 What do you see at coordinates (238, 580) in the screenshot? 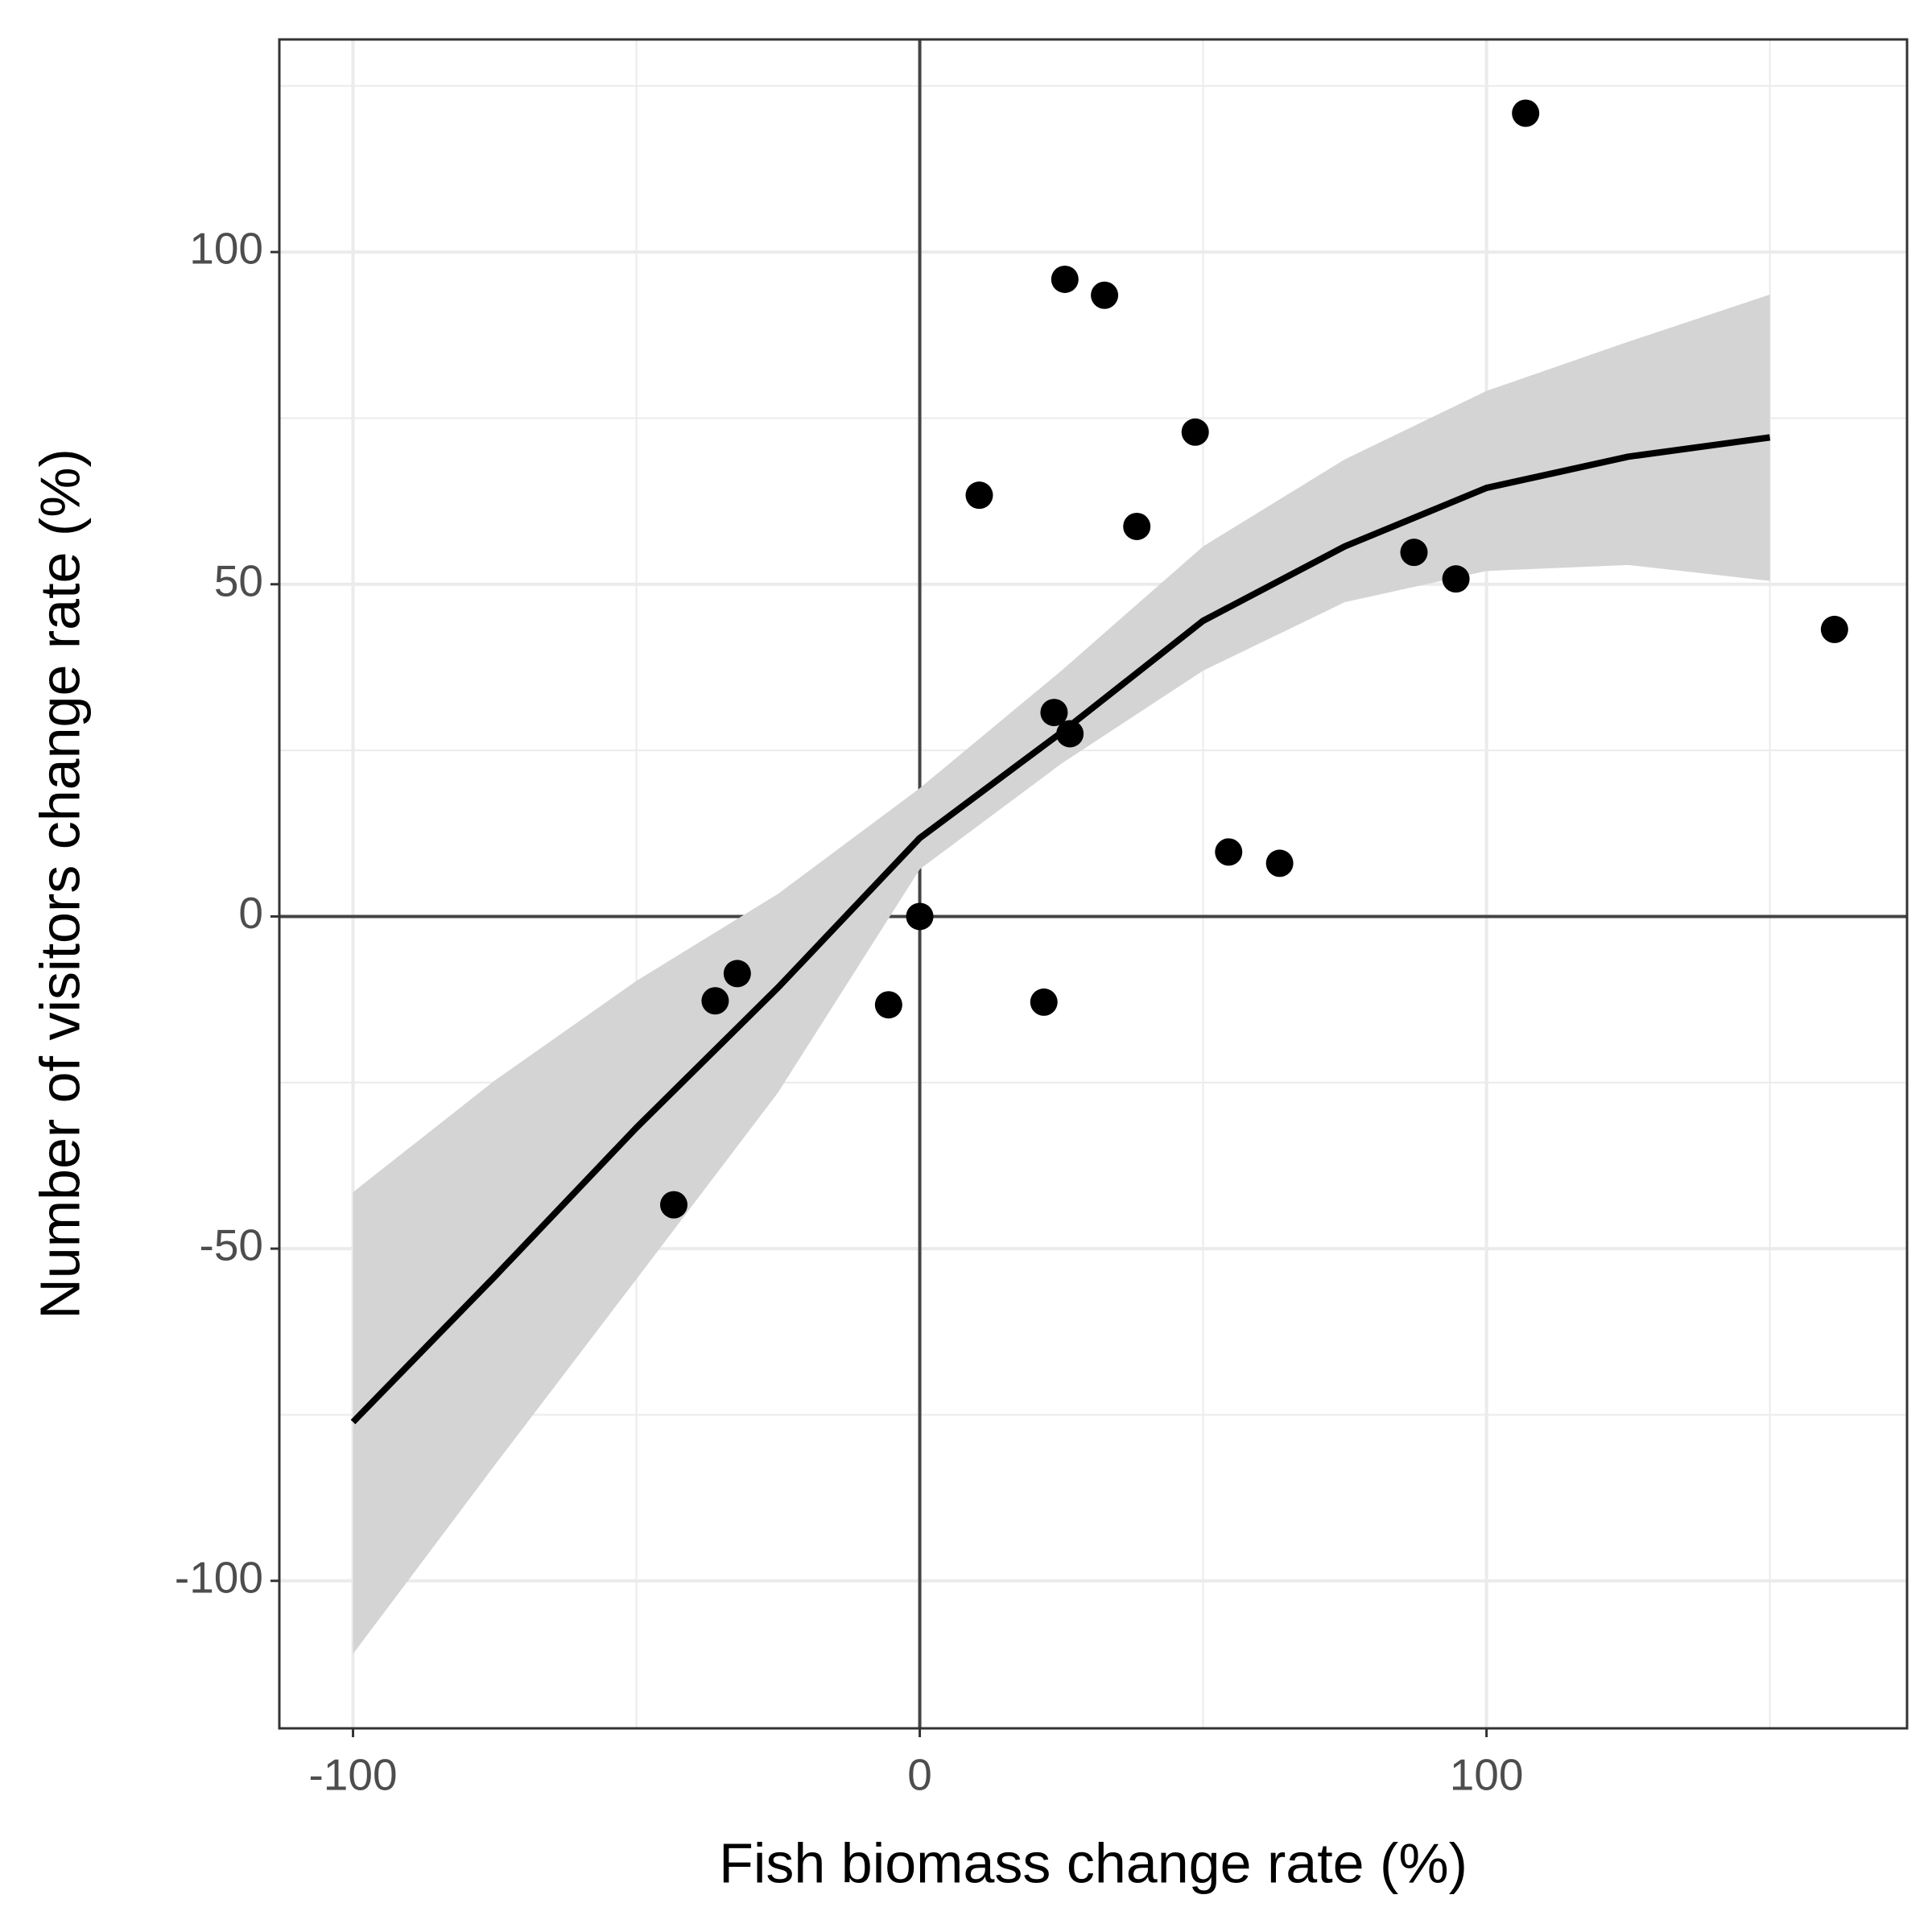
I see `y-tick-label: 50` at bounding box center [238, 580].